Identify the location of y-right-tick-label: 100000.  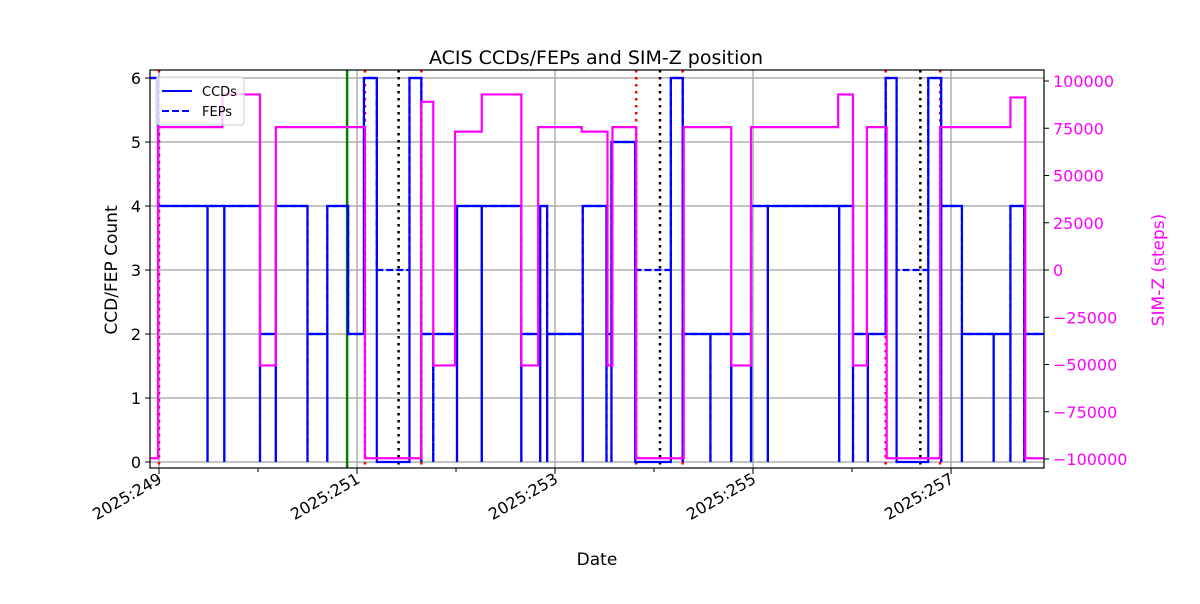
(1083, 81).